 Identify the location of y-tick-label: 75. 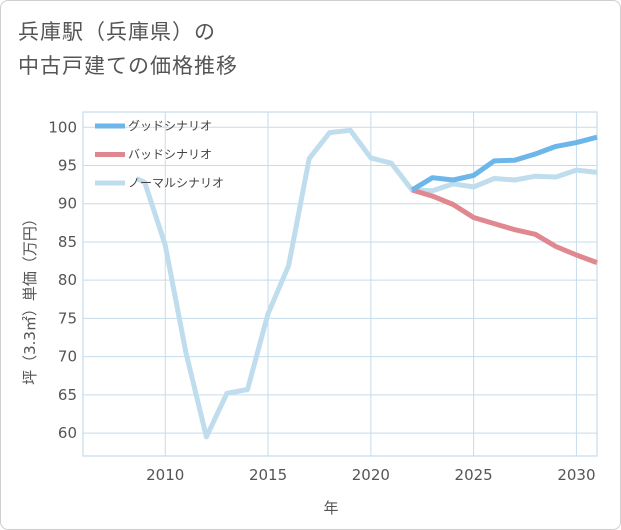
(67, 318).